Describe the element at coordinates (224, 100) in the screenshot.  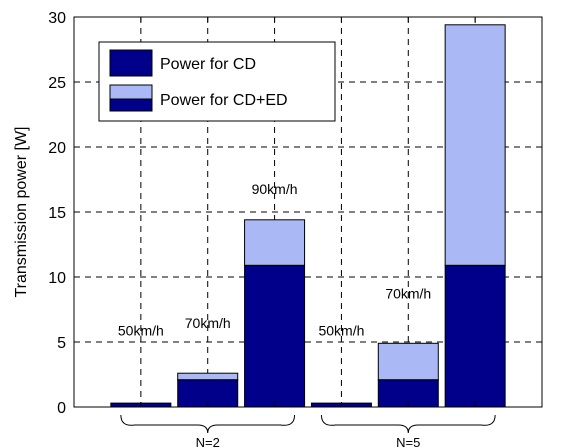
I see `legend-label-cded: Power for CD+ED` at that location.